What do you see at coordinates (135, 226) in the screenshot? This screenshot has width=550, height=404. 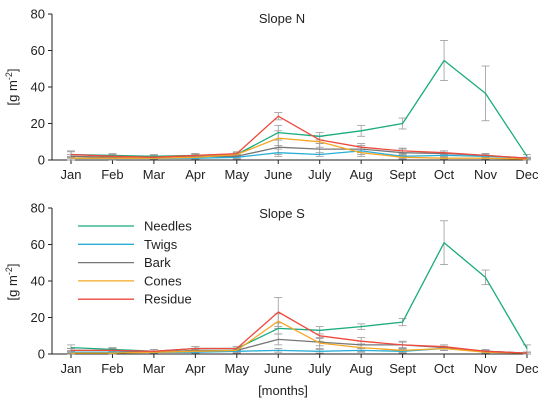 I see `legend-item-needles: Needles` at bounding box center [135, 226].